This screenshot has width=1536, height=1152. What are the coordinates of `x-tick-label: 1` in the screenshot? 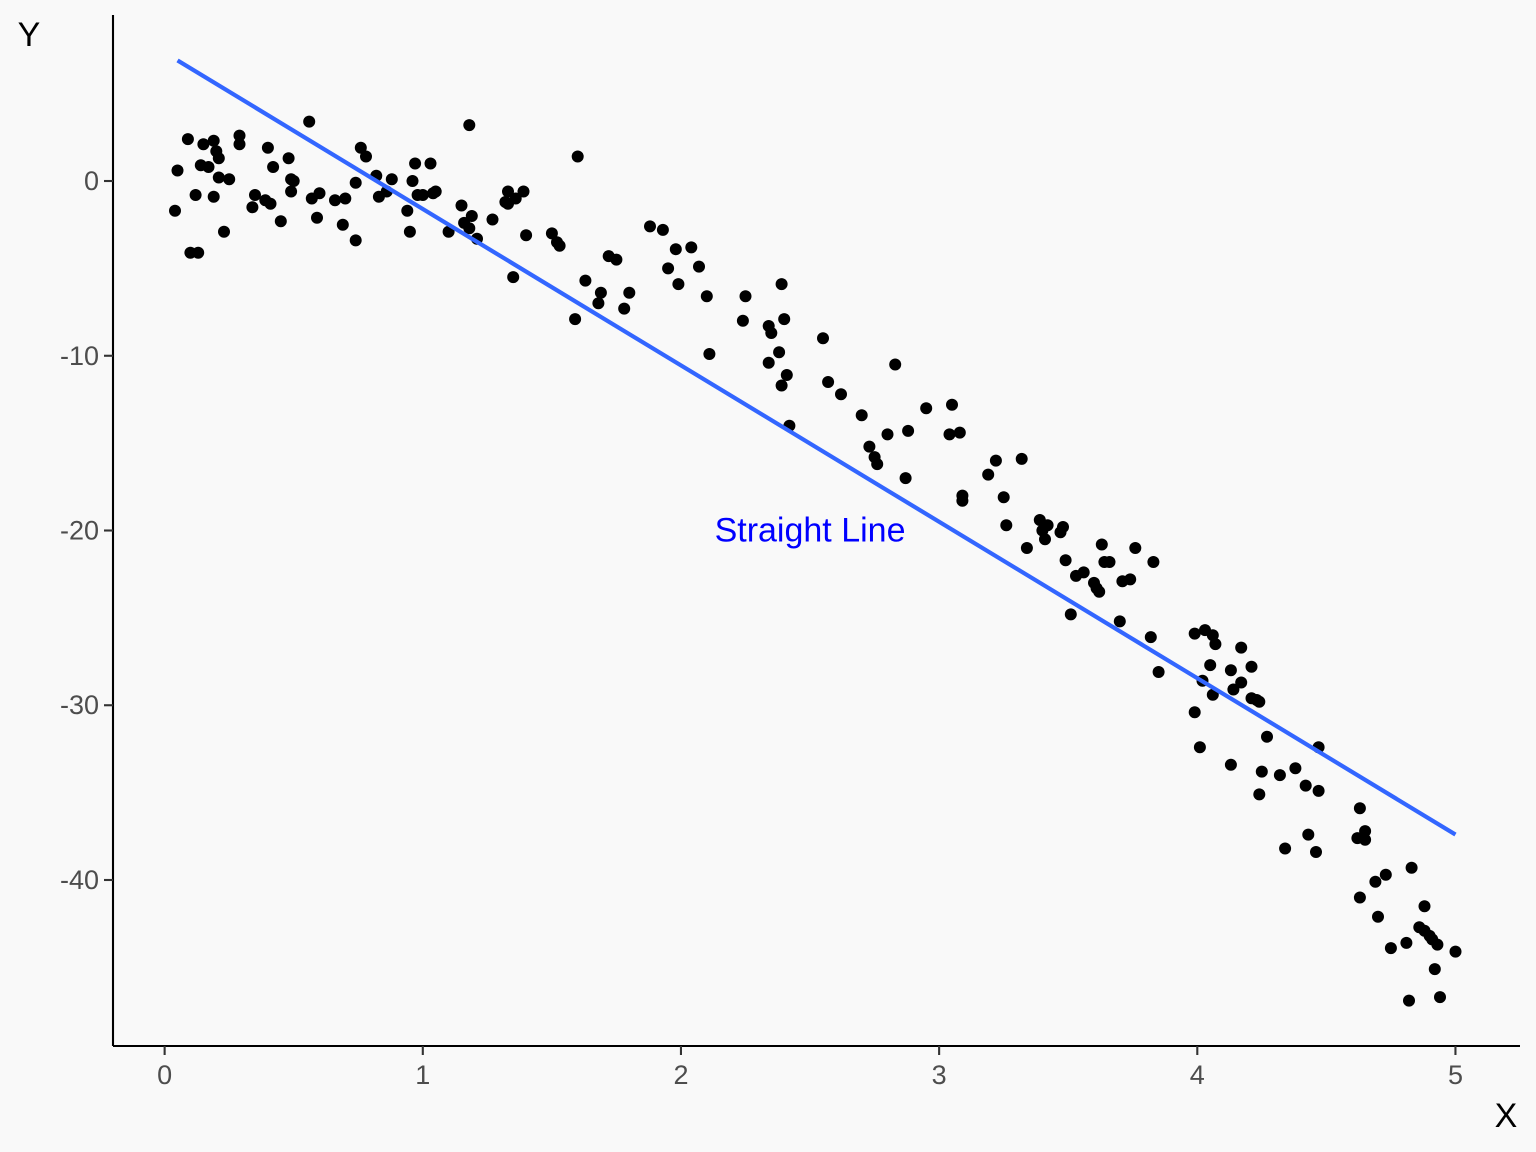 It's located at (422, 1075).